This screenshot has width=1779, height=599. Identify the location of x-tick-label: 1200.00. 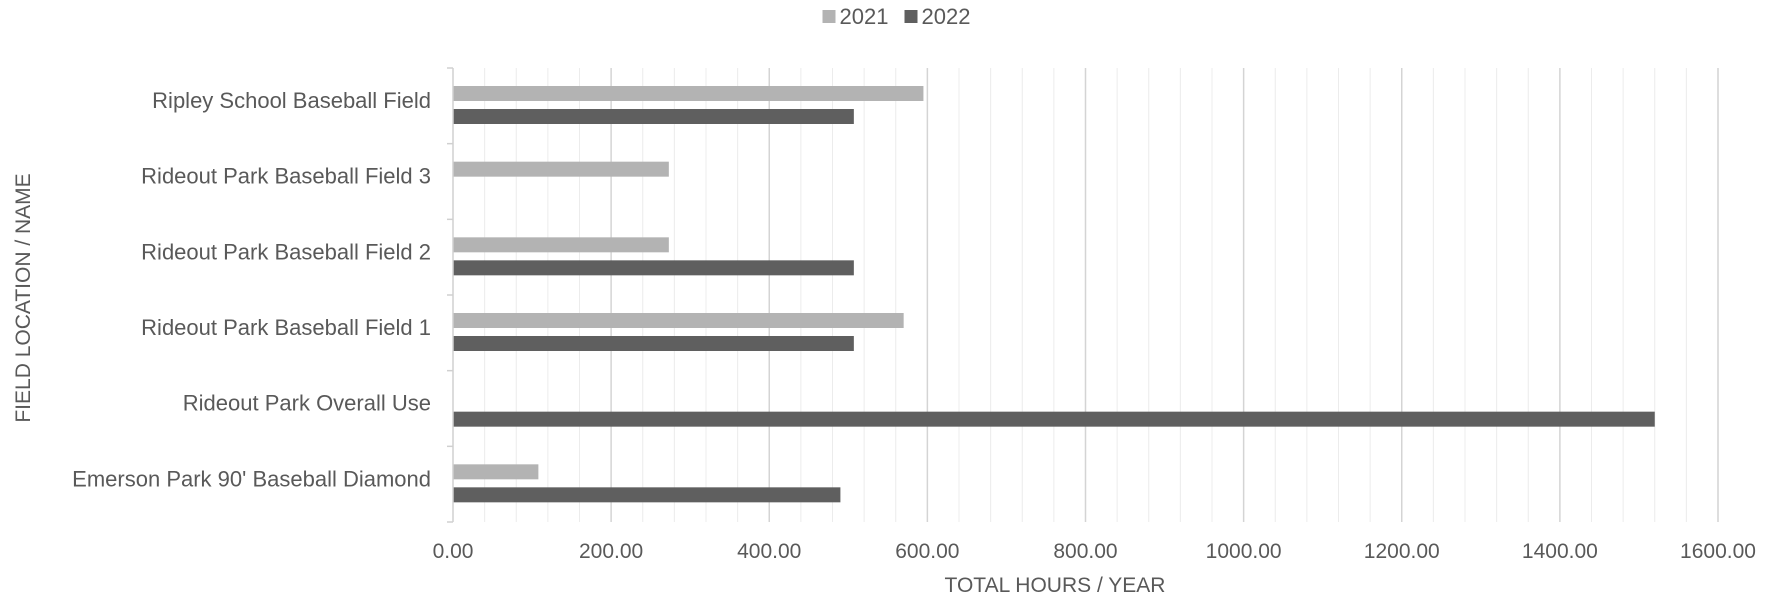
(1402, 551).